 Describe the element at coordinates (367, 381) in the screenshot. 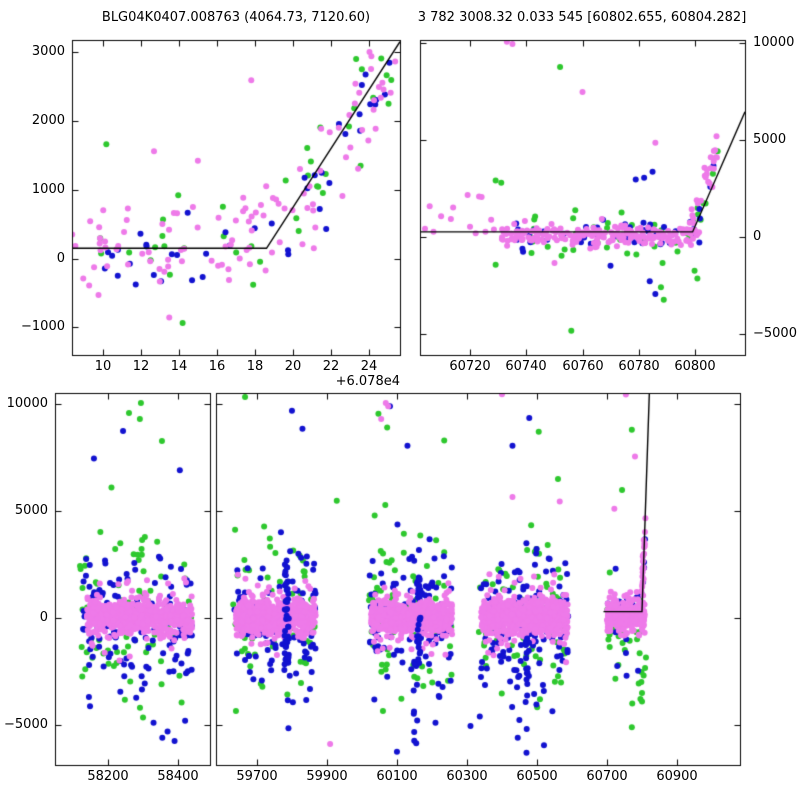

I see `x-axis-offset-label: +6.078e4` at that location.